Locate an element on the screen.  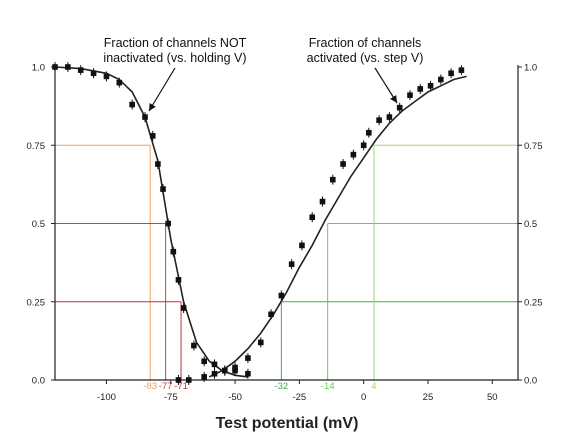
reference-x-label-5: 4 is located at coordinates (373, 386).